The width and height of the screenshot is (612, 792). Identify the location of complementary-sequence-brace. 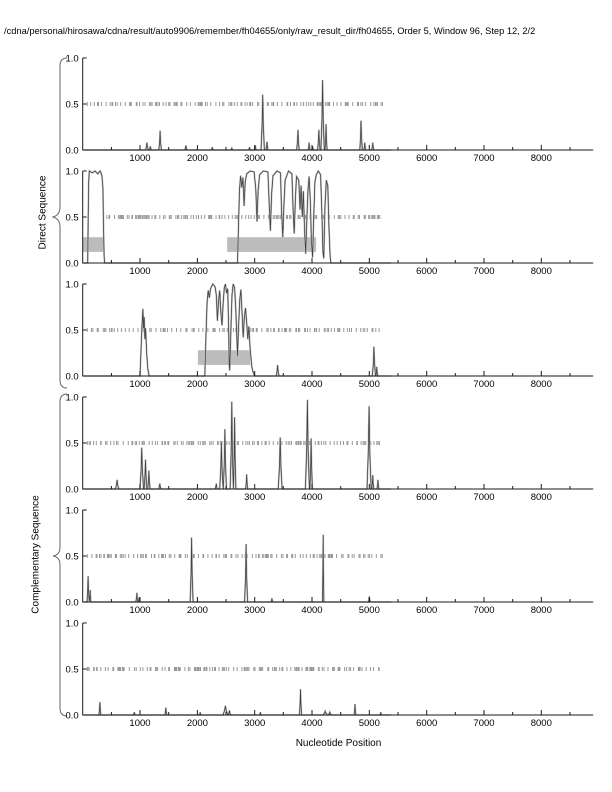
(60, 555).